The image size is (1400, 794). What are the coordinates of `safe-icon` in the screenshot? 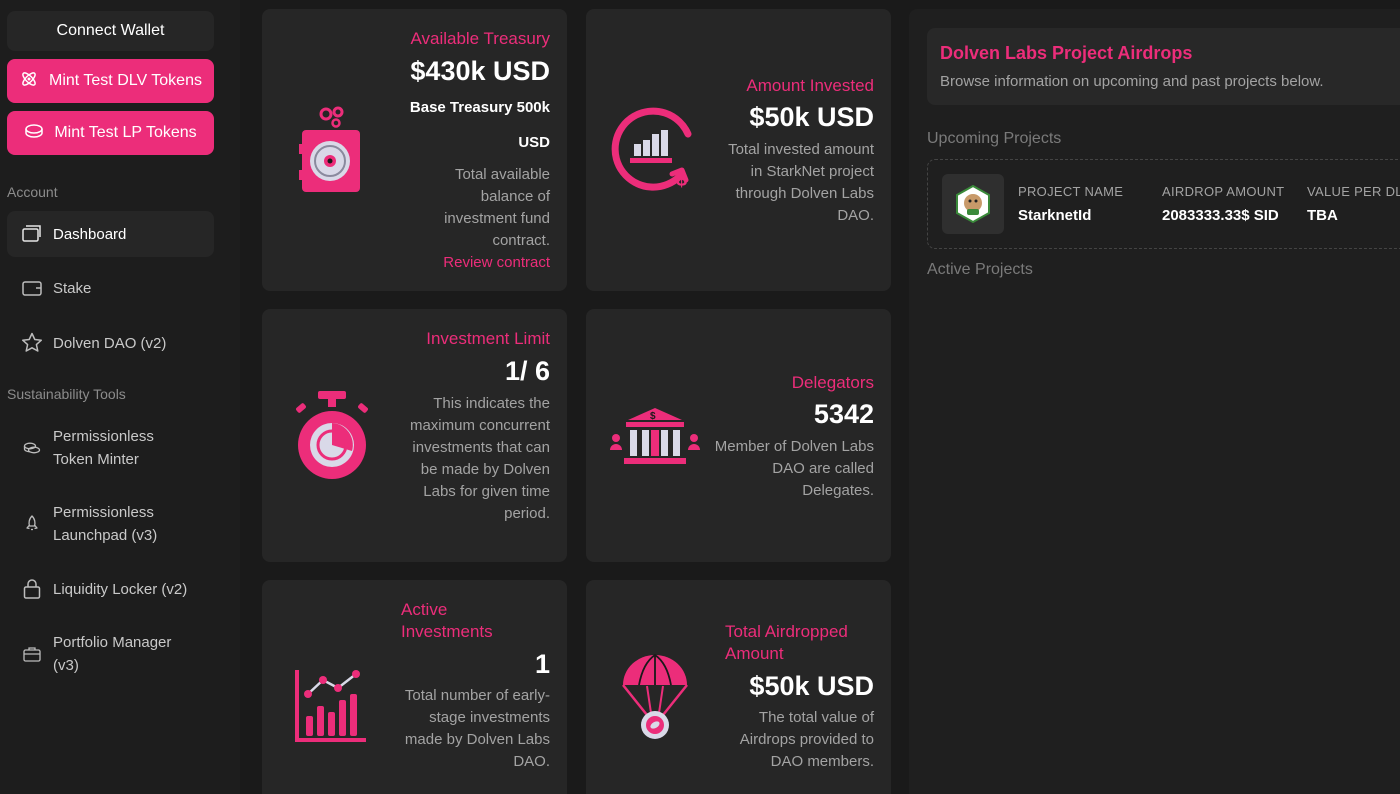 It's located at (331, 153).